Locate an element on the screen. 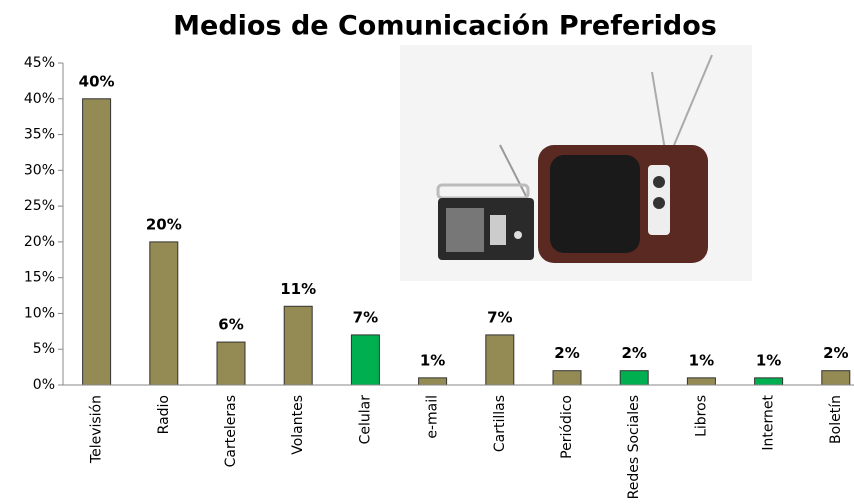  x-tick-label: Radio is located at coordinates (164, 414).